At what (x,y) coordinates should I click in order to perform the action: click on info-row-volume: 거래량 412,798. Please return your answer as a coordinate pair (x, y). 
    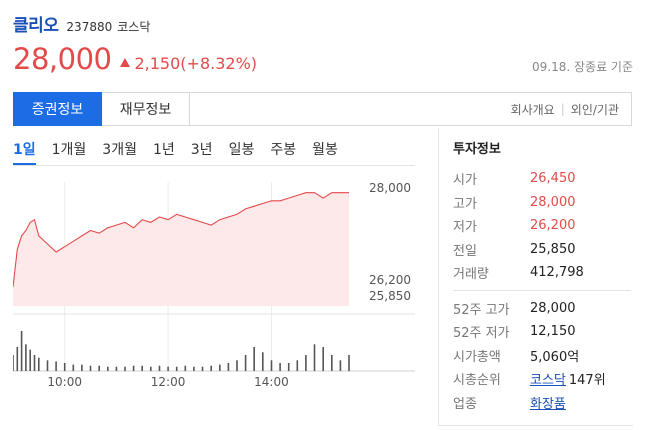
    Looking at the image, I should click on (543, 273).